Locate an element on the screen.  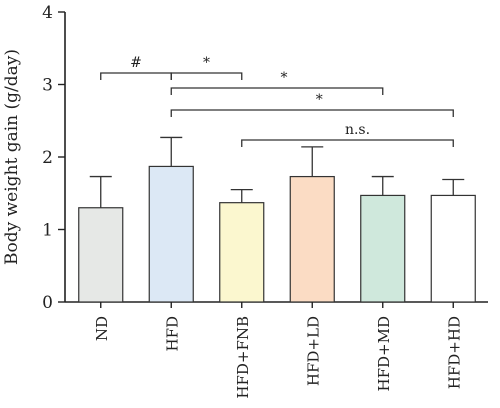
y-tick-label: 2 is located at coordinates (47, 158).